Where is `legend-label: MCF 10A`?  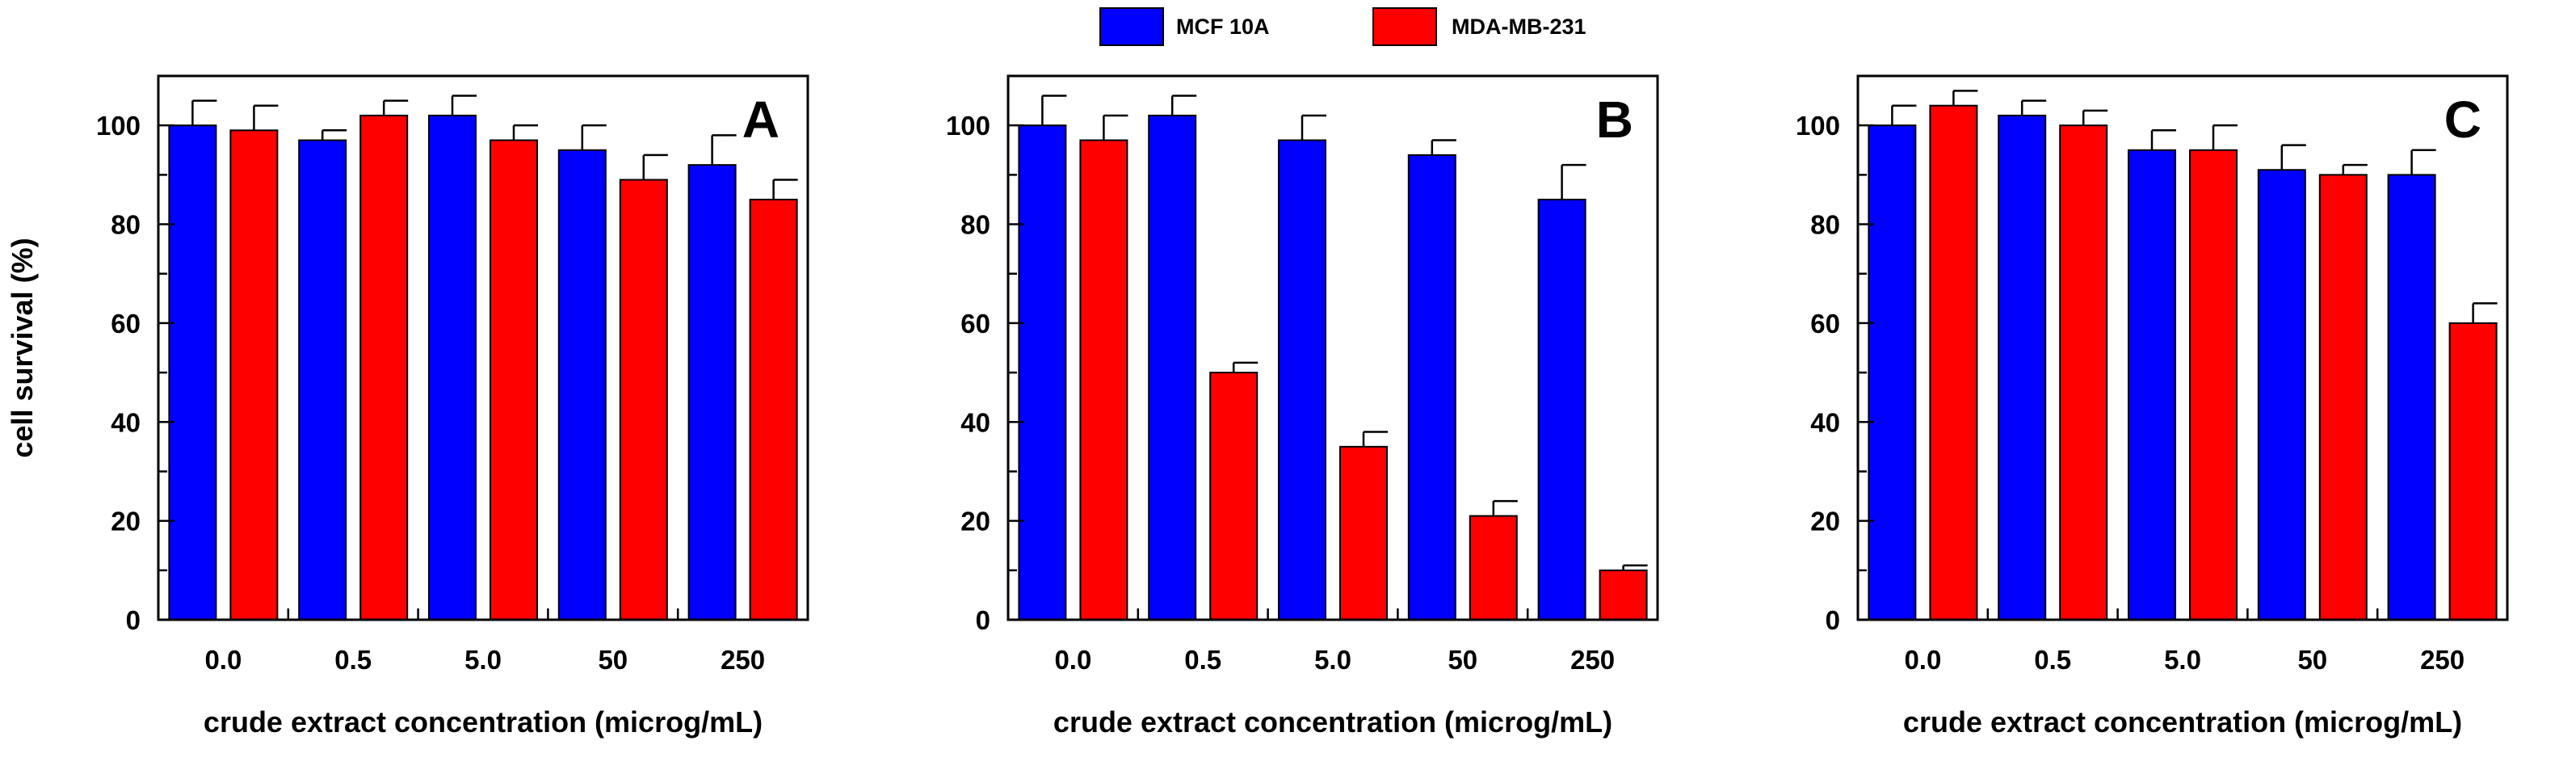
legend-label: MCF 10A is located at coordinates (1223, 27).